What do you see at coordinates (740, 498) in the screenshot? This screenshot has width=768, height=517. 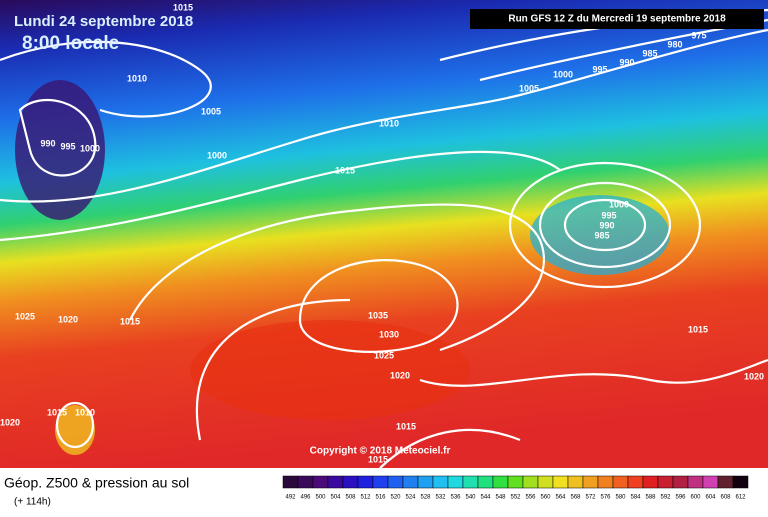 I see `scale-label: 612` at bounding box center [740, 498].